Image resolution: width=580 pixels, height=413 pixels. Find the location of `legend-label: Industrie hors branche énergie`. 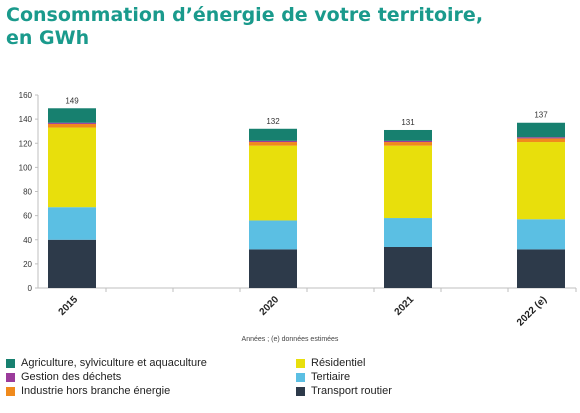

legend-label: Industrie hors branche énergie is located at coordinates (96, 391).